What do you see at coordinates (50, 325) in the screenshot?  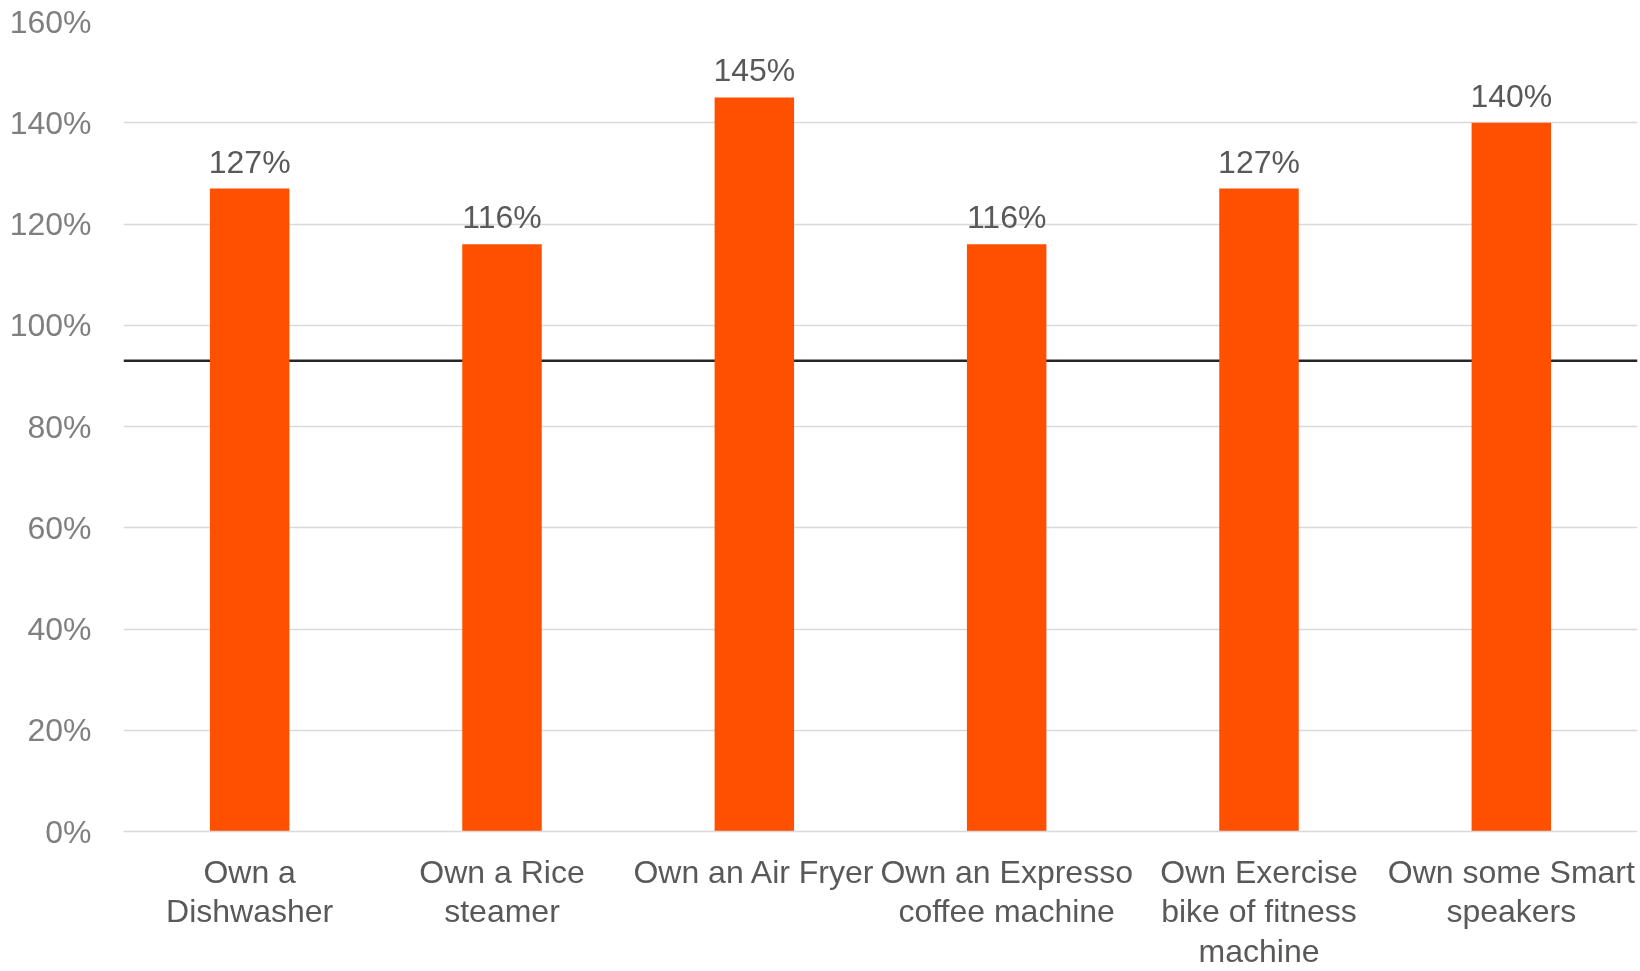 I see `y-tick-label: 100%` at bounding box center [50, 325].